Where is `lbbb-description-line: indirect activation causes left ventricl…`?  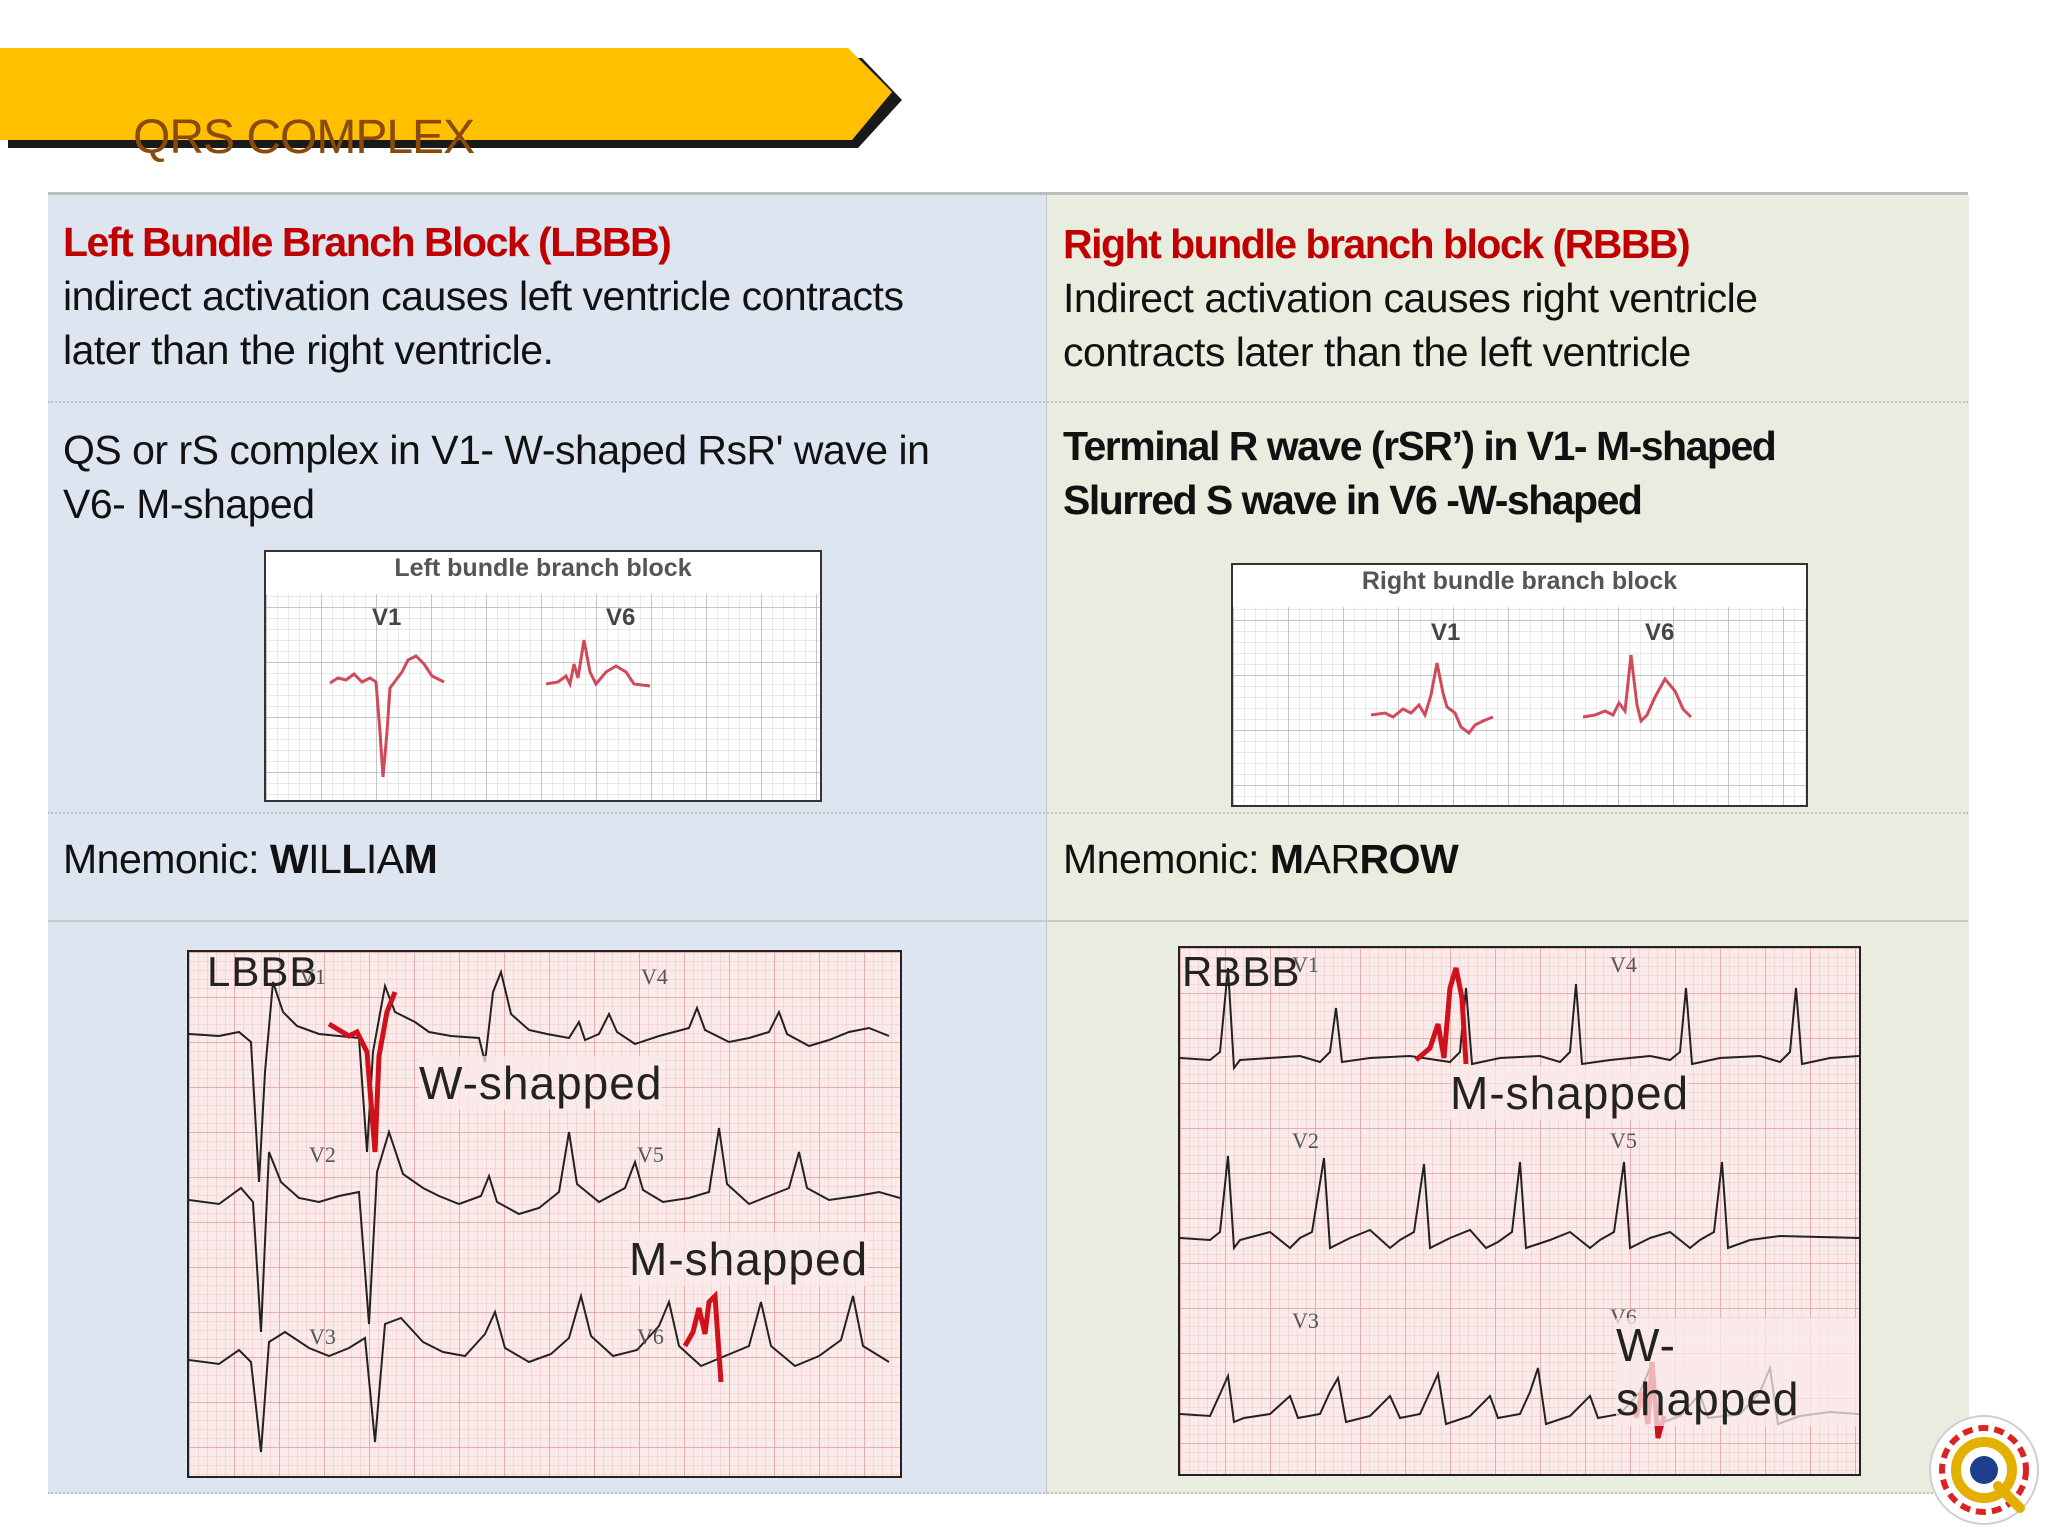
lbbb-description-line: indirect activation causes left ventricl… is located at coordinates (483, 296).